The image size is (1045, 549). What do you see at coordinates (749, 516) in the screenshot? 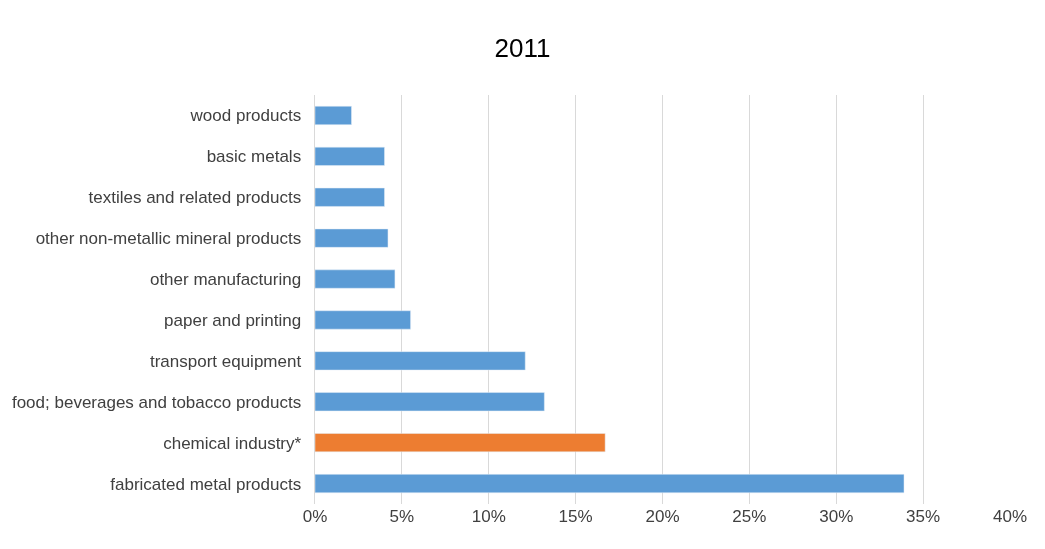
I see `x-tick-label: 25%` at bounding box center [749, 516].